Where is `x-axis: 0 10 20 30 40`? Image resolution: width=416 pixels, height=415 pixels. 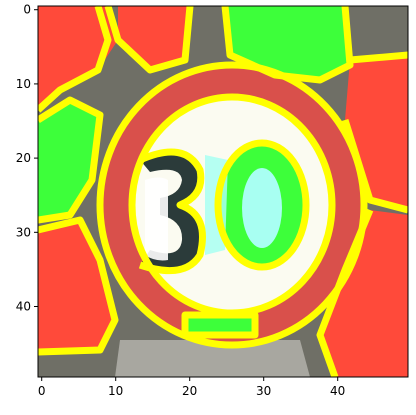 x-axis: 0 10 20 30 40 is located at coordinates (191, 387).